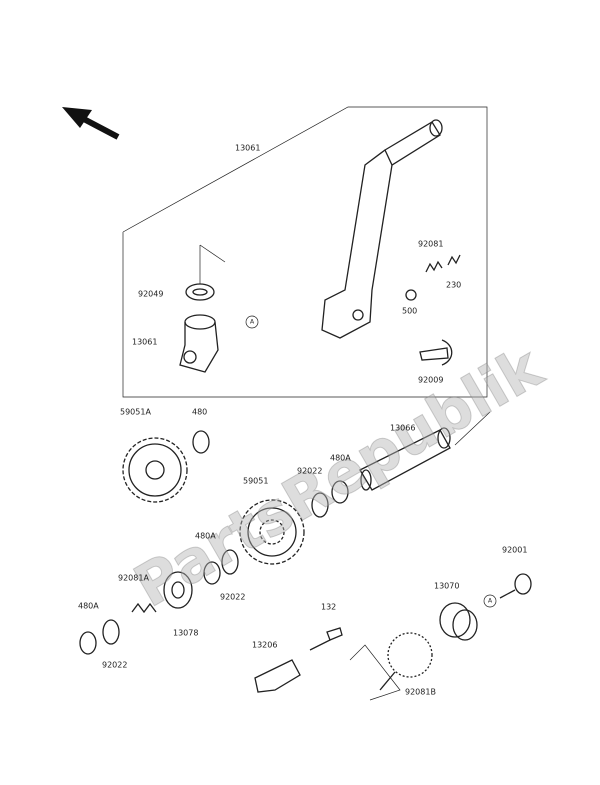 The image size is (600, 785). What do you see at coordinates (133, 578) in the screenshot?
I see `part-label: 92081A` at bounding box center [133, 578].